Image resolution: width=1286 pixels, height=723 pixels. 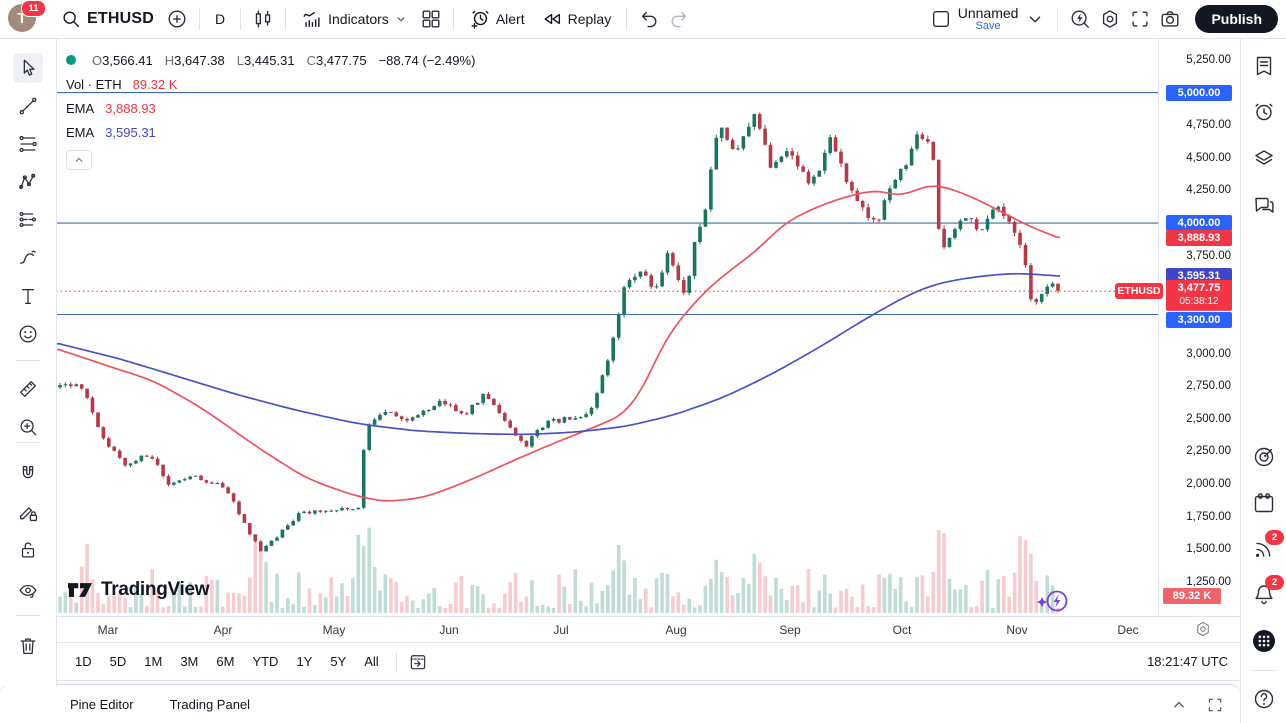 I want to click on time-axis-settings-button, so click(x=1204, y=630).